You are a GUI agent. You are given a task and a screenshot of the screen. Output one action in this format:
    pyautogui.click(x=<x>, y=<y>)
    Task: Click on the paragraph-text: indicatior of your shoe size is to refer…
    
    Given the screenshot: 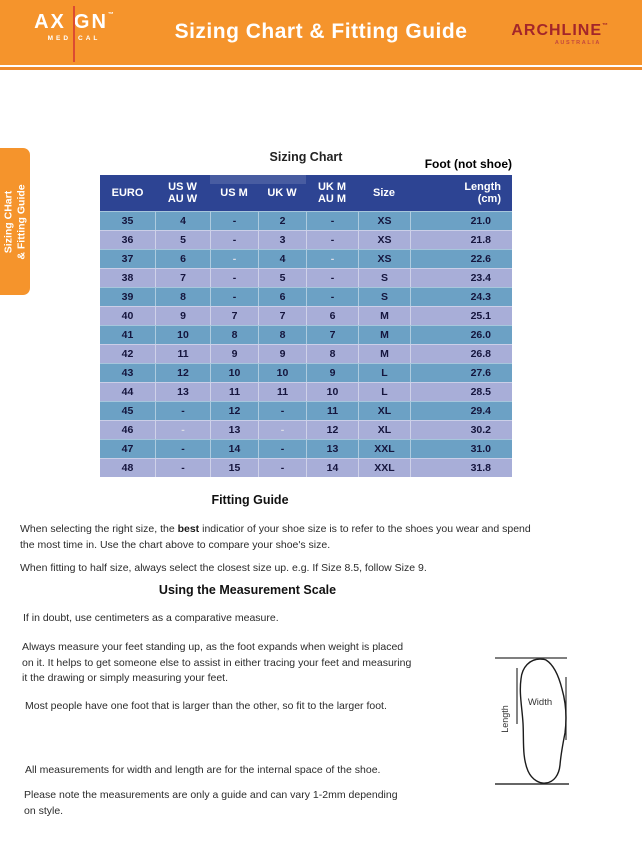 What is the action you would take?
    pyautogui.click(x=275, y=537)
    